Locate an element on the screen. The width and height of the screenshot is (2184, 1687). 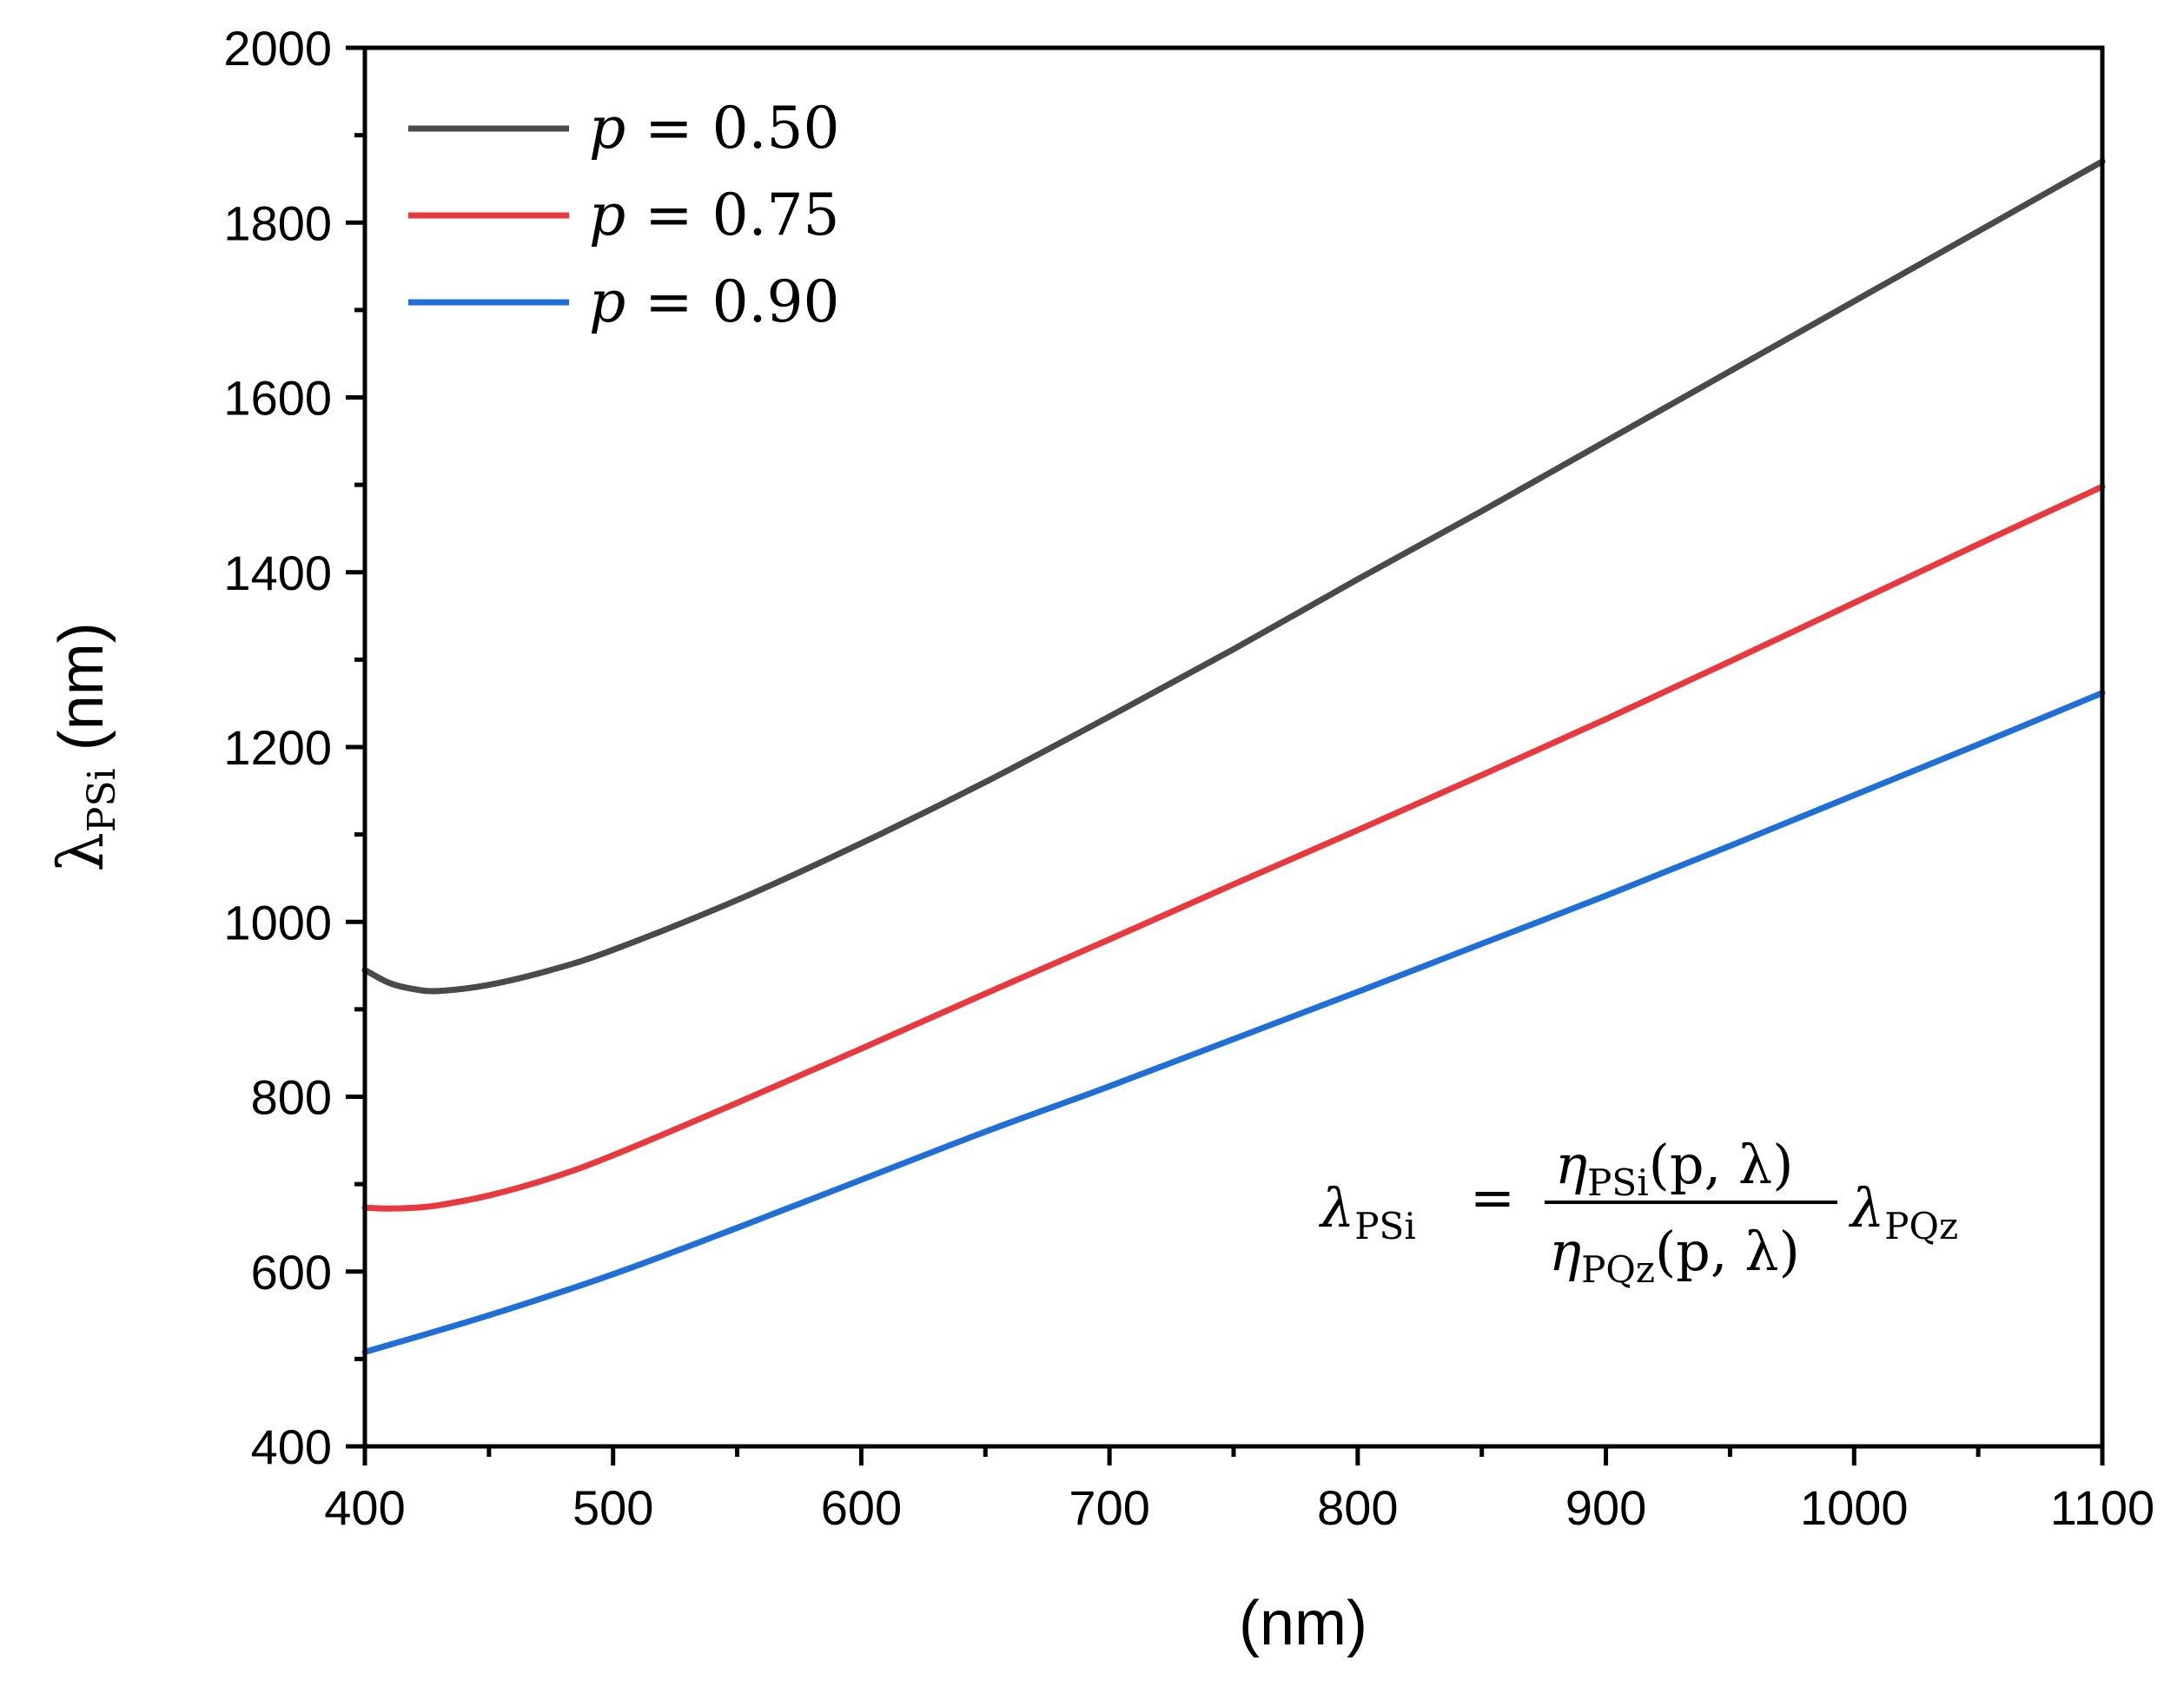
y-axis-unit: (nm) is located at coordinates (81, 686).